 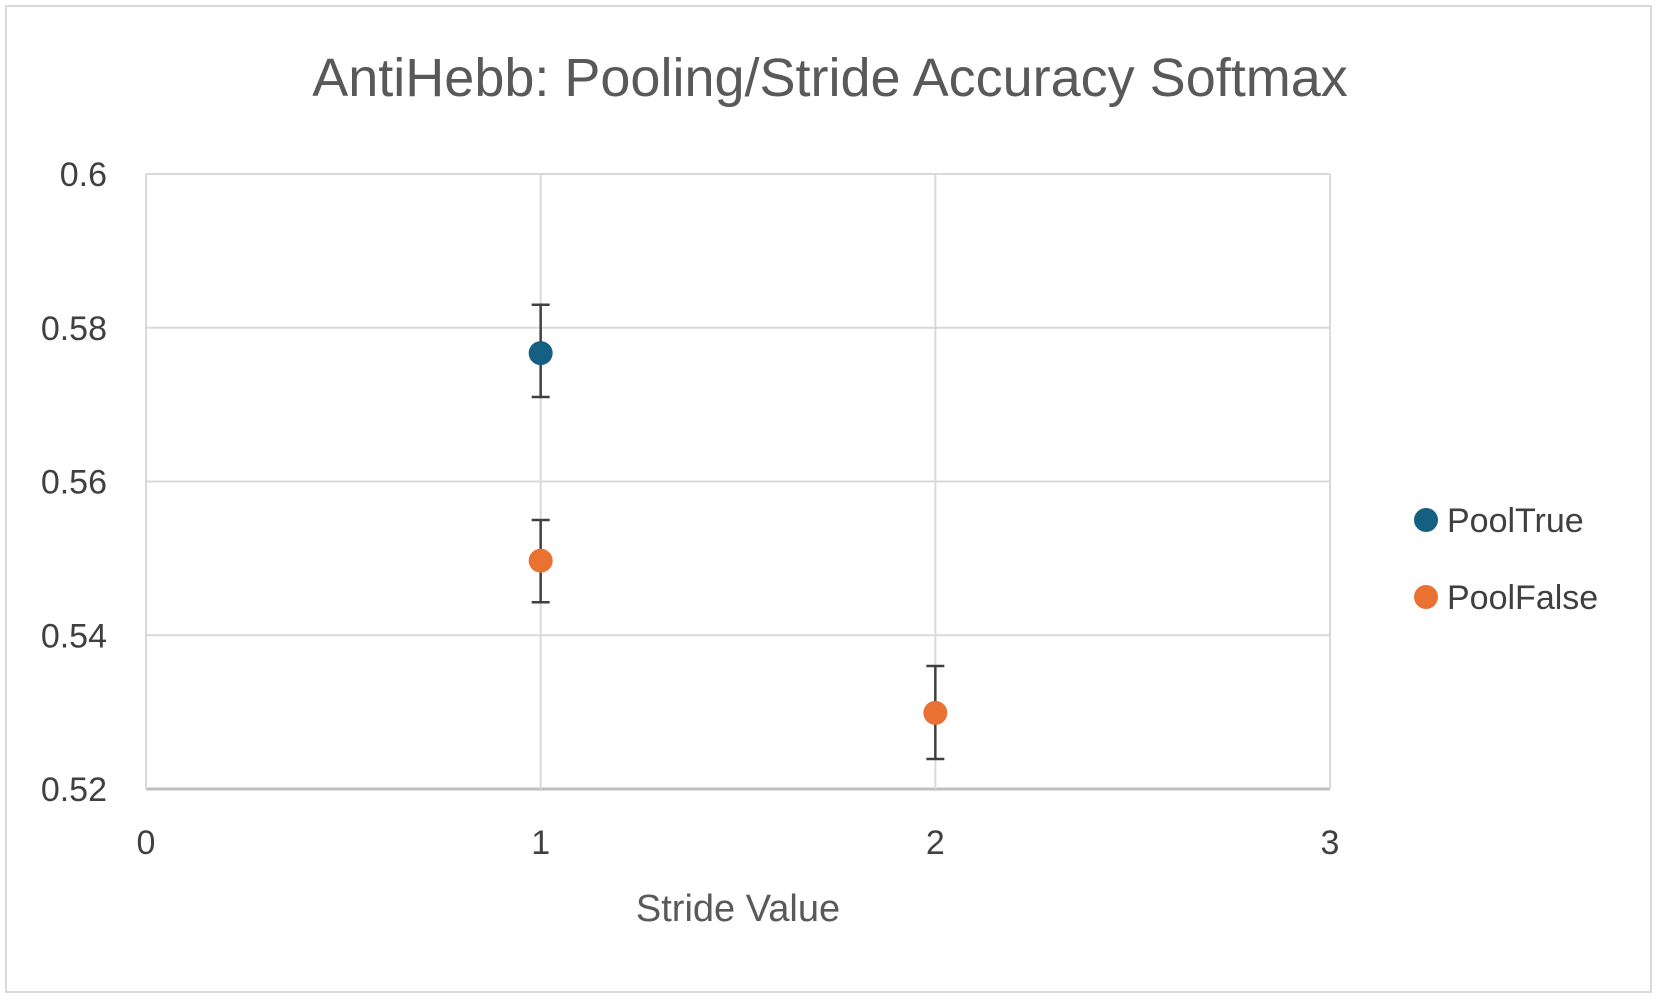 What do you see at coordinates (74, 483) in the screenshot?
I see `y-tick-label: 0.56` at bounding box center [74, 483].